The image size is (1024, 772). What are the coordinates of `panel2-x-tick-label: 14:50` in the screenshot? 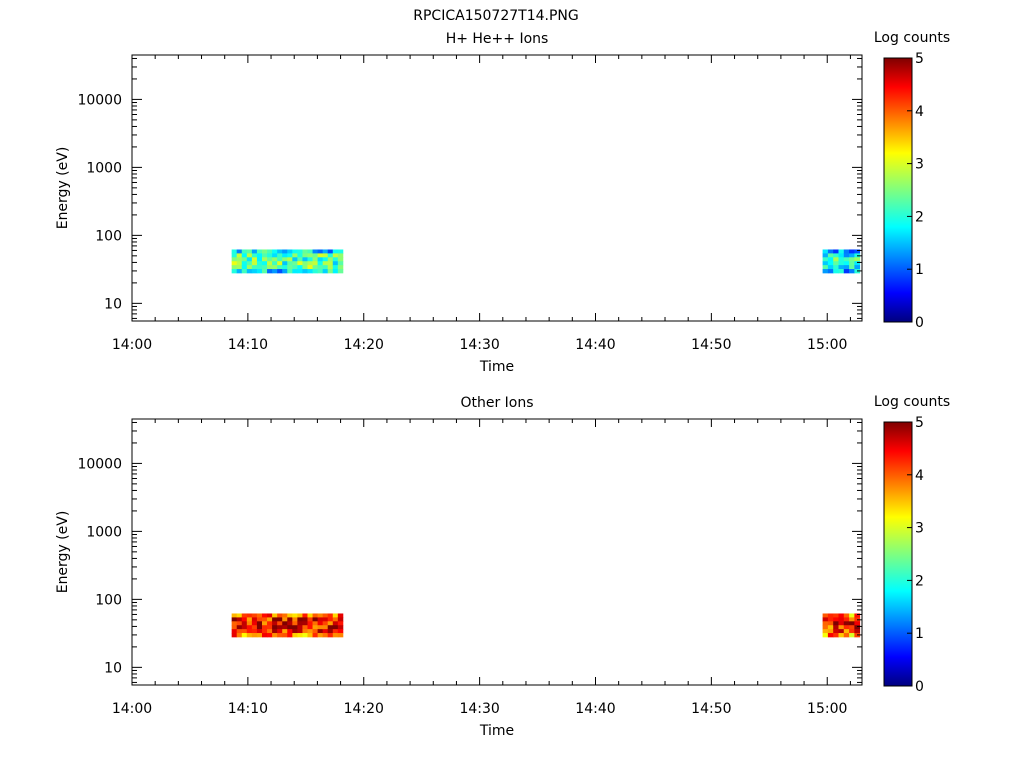 It's located at (711, 709).